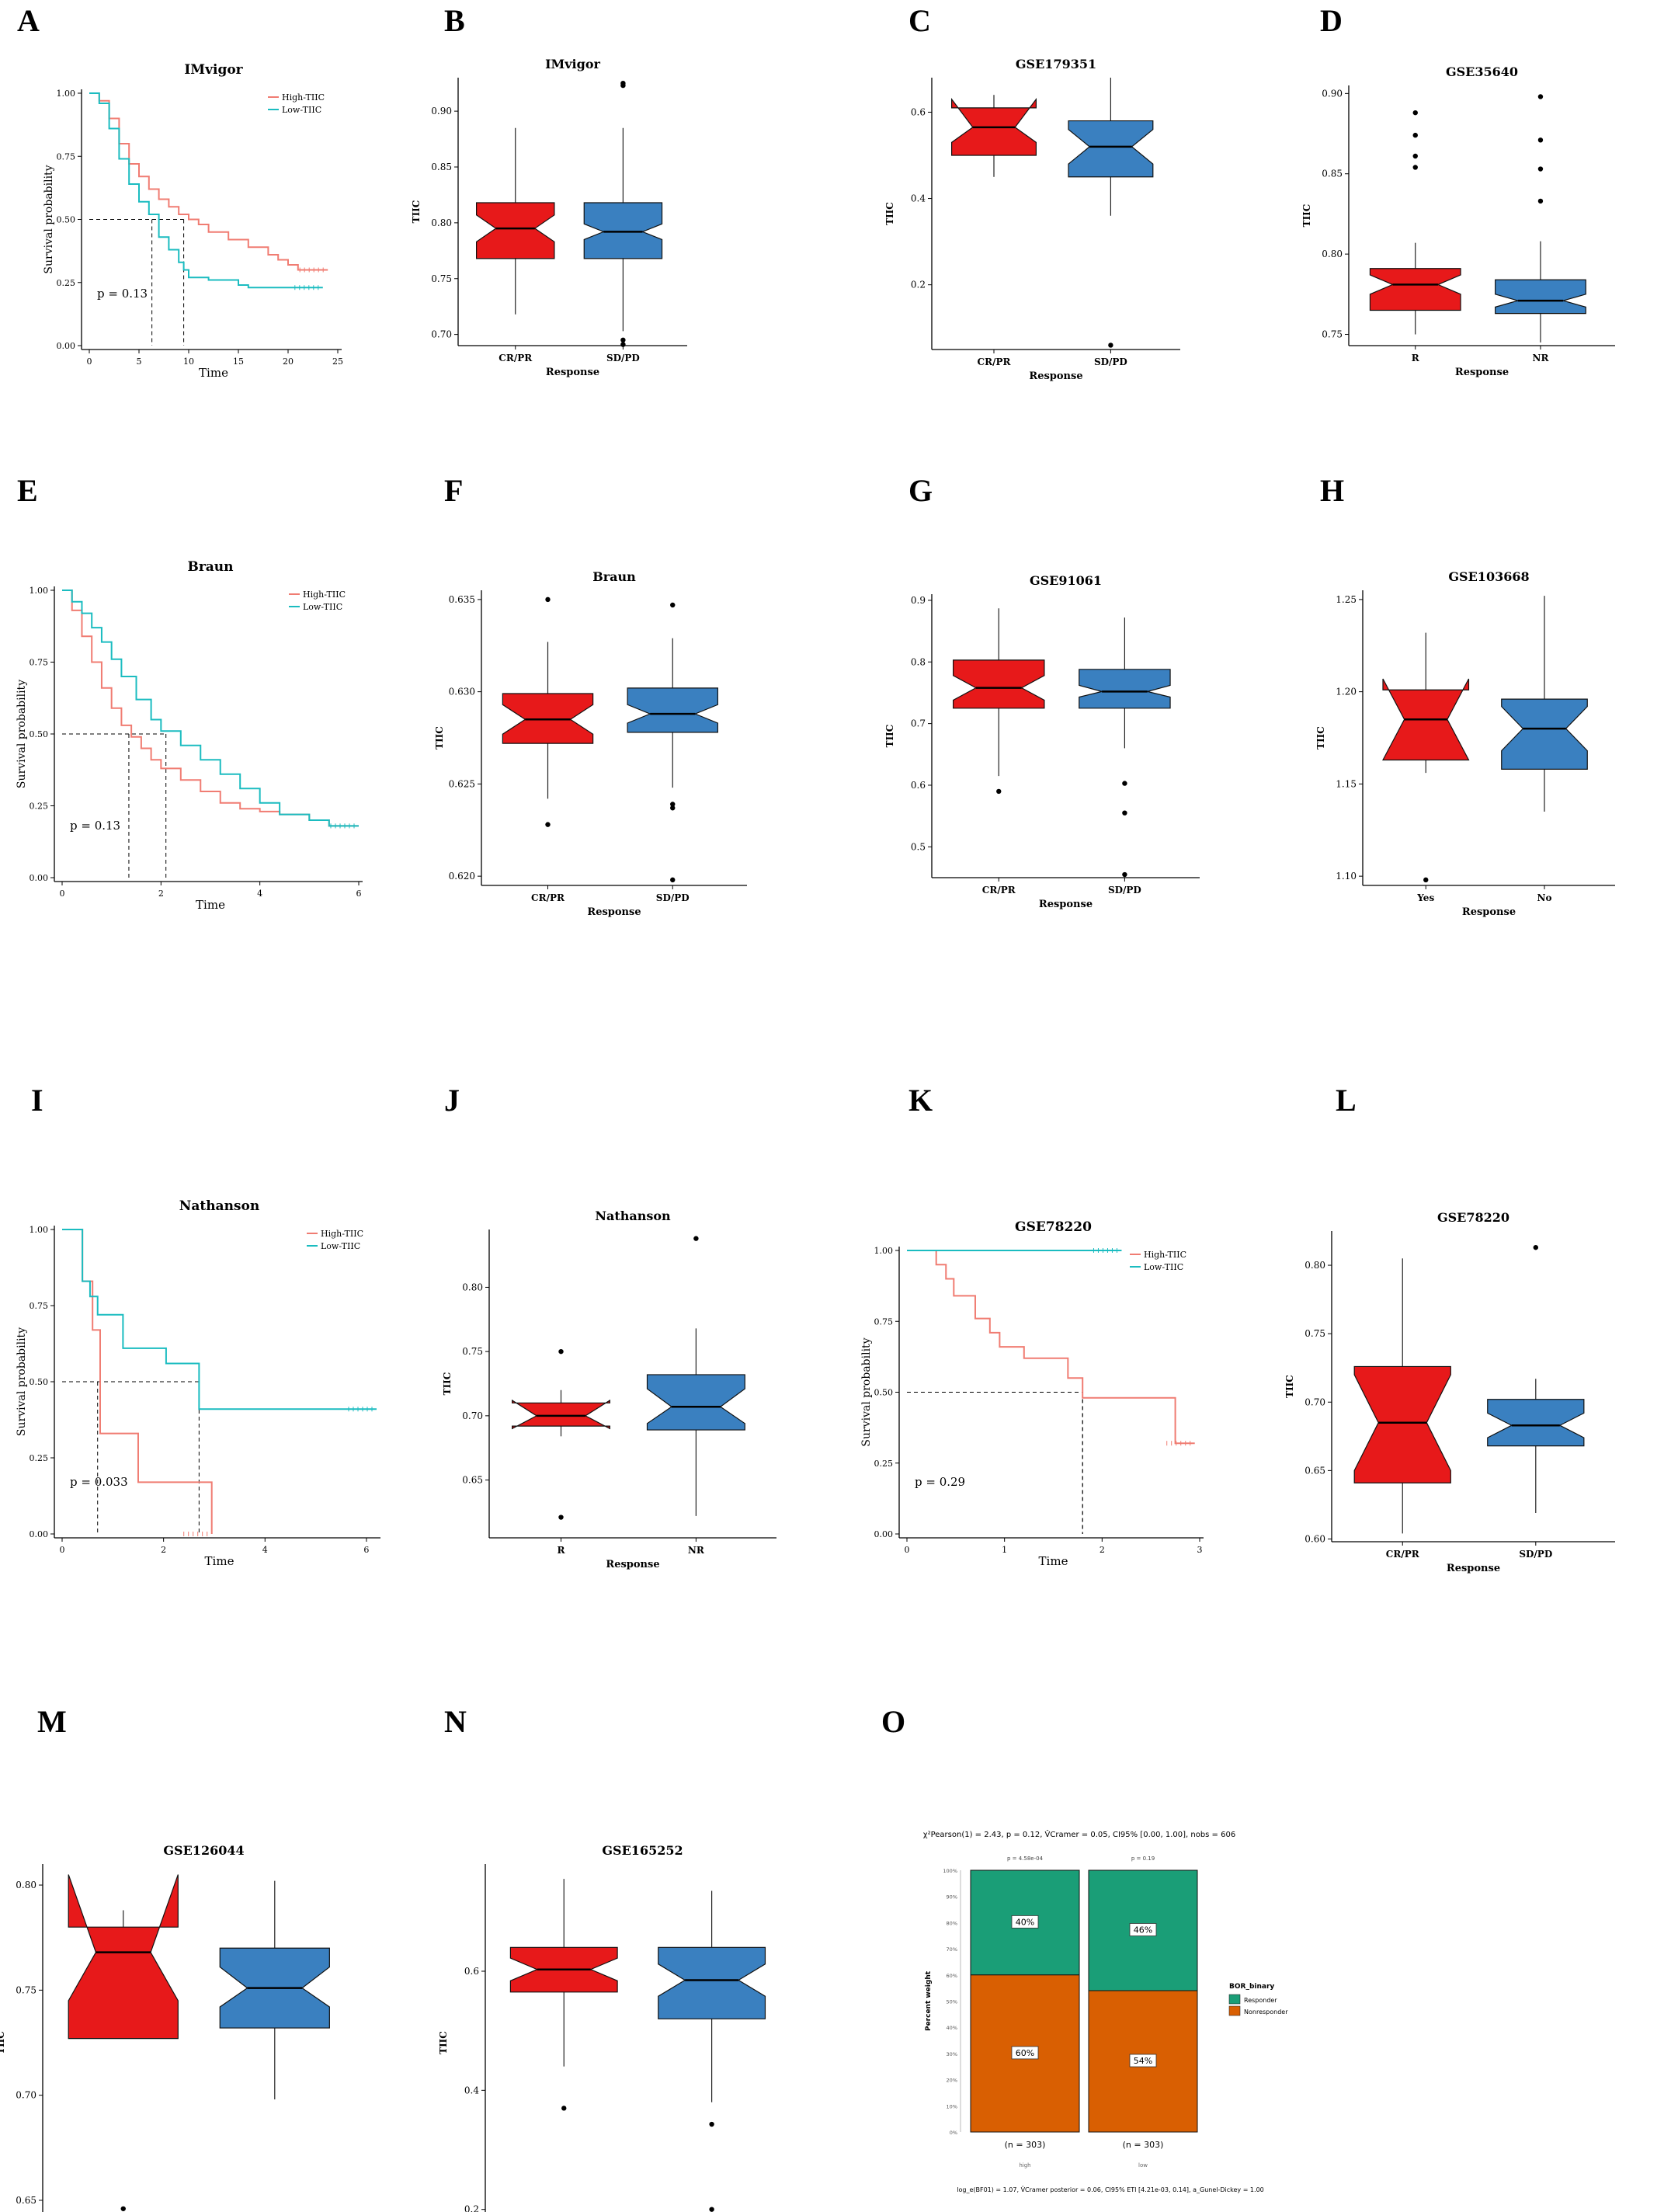  I want to click on legend-label-low: Low-TIIC, so click(301, 110).